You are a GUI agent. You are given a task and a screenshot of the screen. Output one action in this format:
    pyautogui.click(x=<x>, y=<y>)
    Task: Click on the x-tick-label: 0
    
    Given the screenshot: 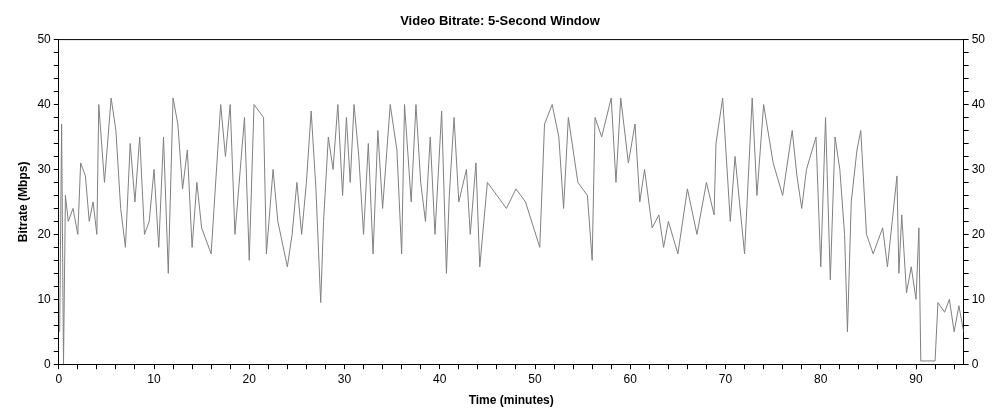 What is the action you would take?
    pyautogui.click(x=59, y=378)
    